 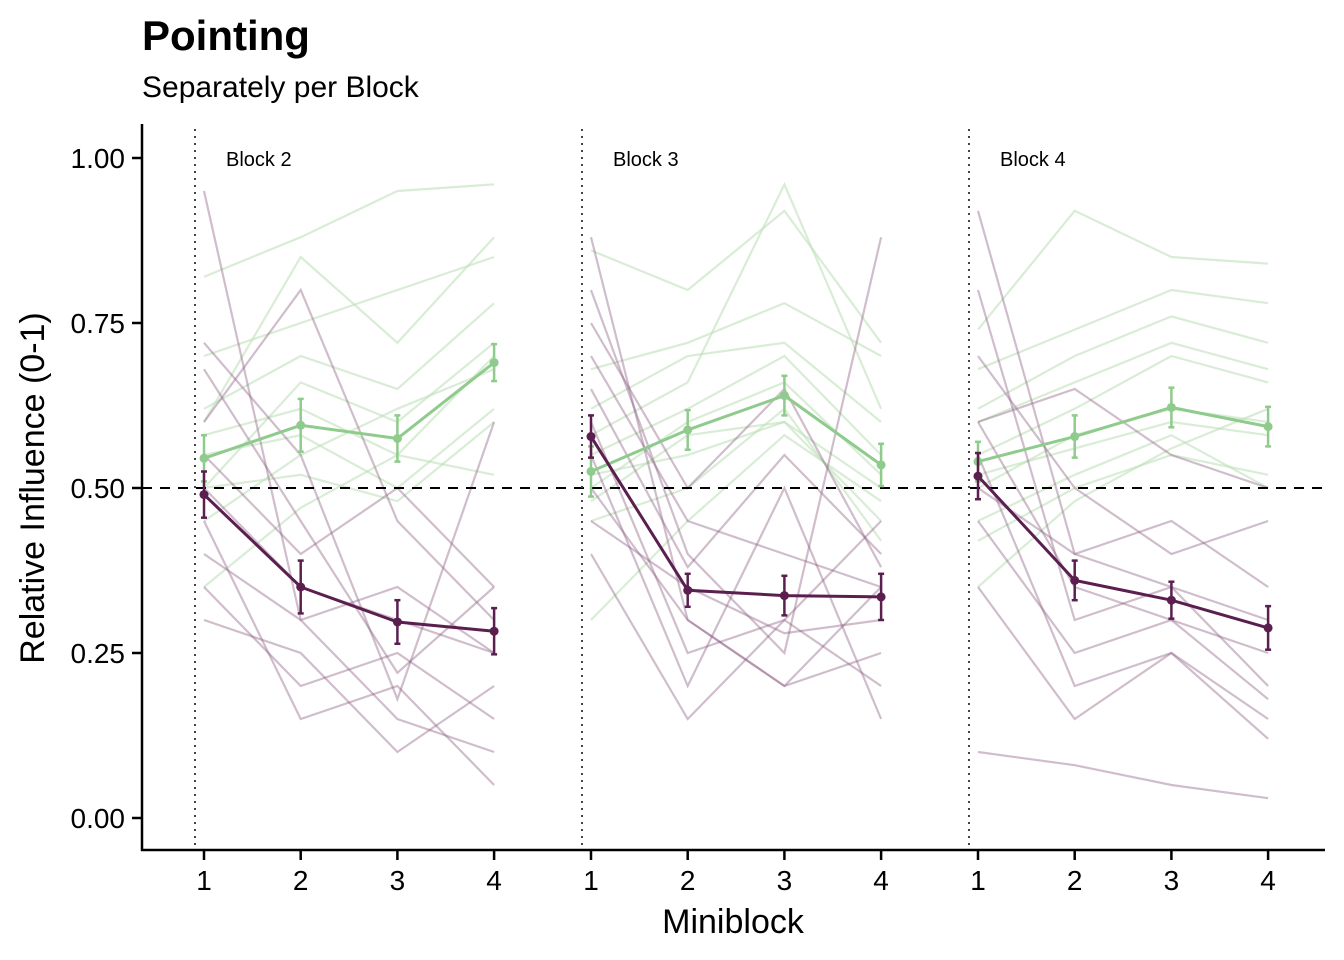 I want to click on x-tick-label-block-2-1: 1, so click(x=204, y=880).